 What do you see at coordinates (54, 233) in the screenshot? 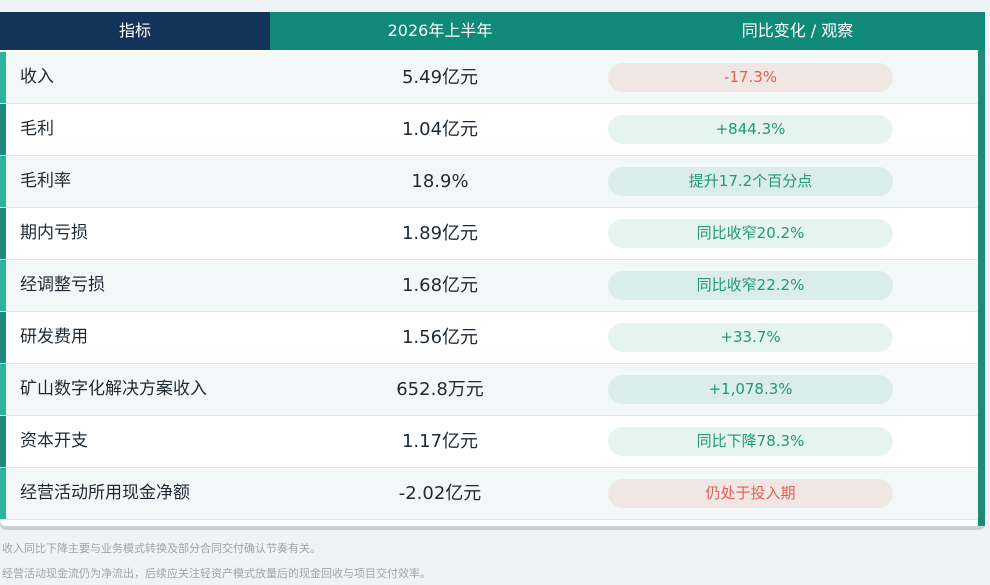
I see `metric: 期内亏损` at bounding box center [54, 233].